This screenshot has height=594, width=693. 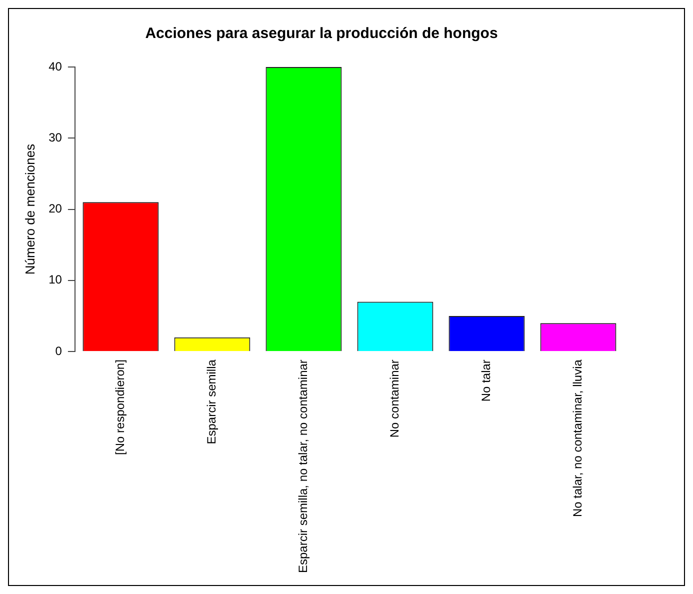 What do you see at coordinates (303, 467) in the screenshot?
I see `x-tick-label: Esparcir semilla, no talar, no contaminar` at bounding box center [303, 467].